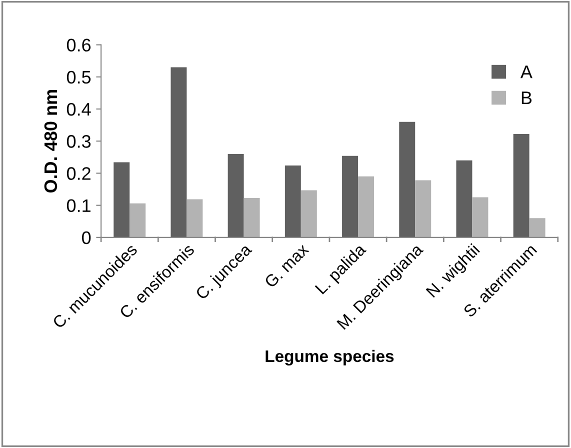  Describe the element at coordinates (51, 141) in the screenshot. I see `y-axis-title: O.D. 480 nm` at that location.